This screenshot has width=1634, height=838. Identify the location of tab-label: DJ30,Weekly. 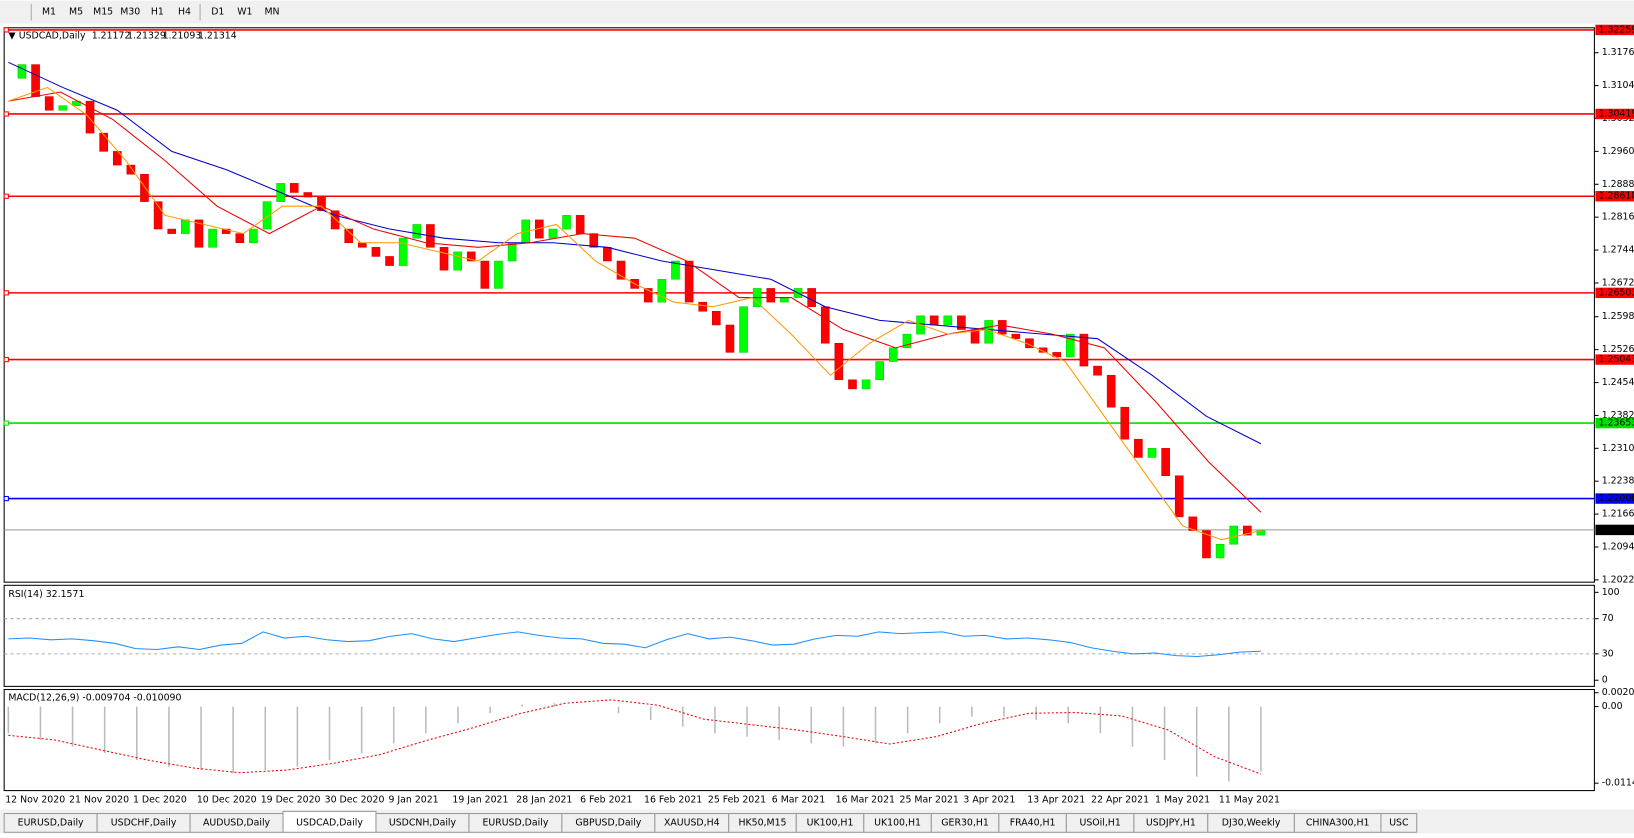
(1251, 822).